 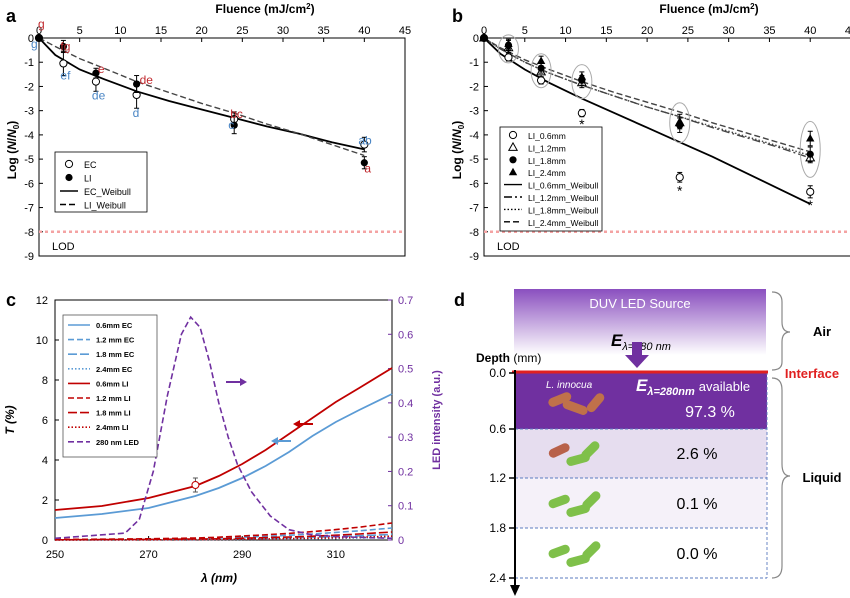 What do you see at coordinates (42, 301) in the screenshot?
I see `y-tick-label: 12` at bounding box center [42, 301].